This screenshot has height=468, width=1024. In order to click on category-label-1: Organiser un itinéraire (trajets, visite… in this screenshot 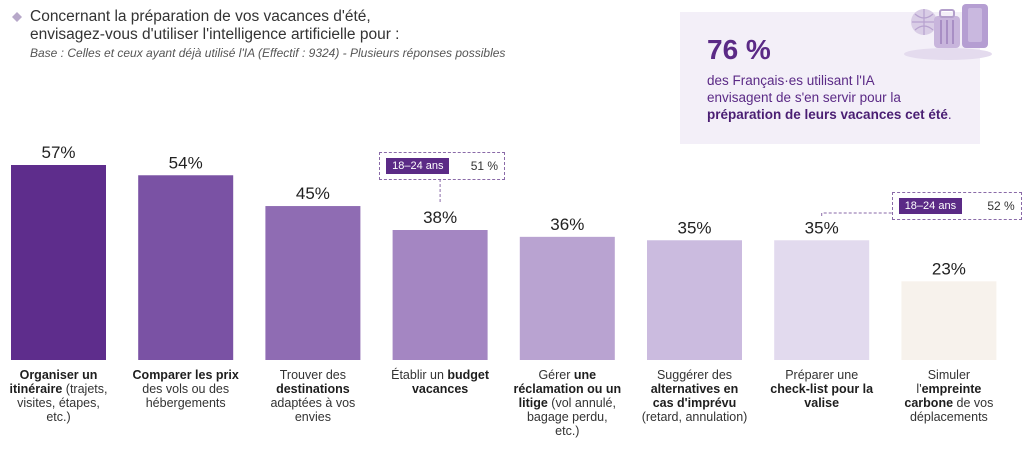, I will do `click(58, 396)`.